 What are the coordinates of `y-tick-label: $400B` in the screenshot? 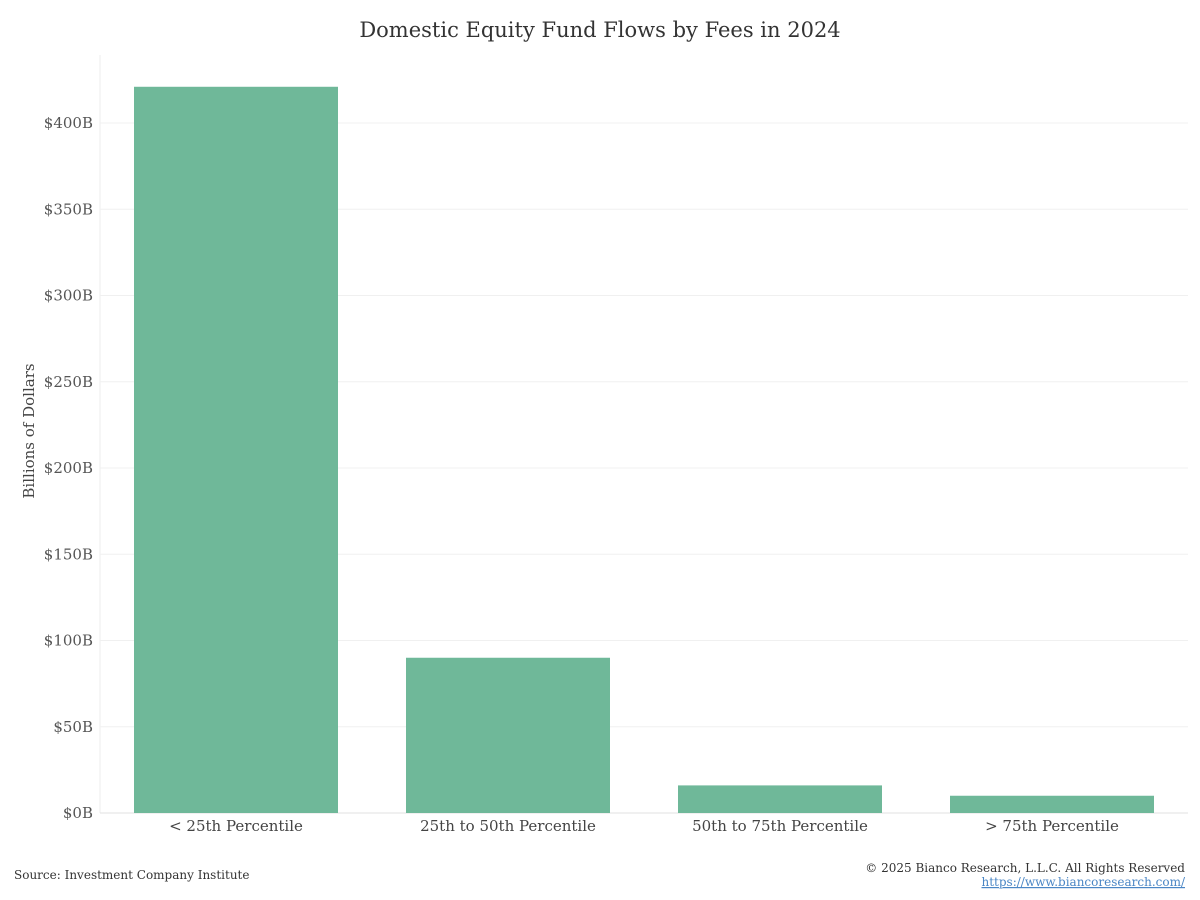 It's located at (68, 123).